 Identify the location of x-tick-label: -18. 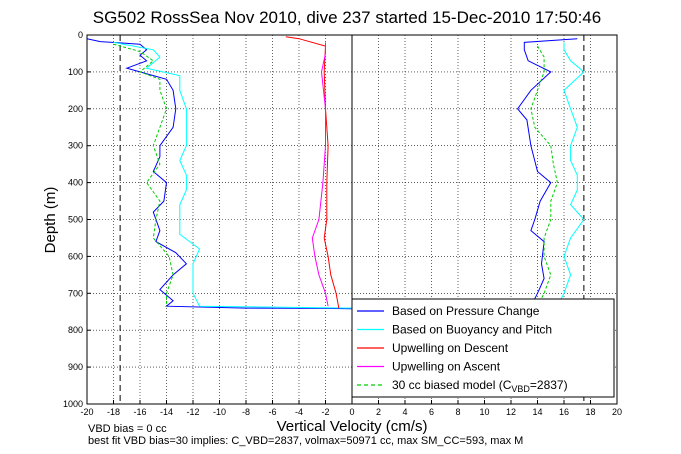
(113, 412).